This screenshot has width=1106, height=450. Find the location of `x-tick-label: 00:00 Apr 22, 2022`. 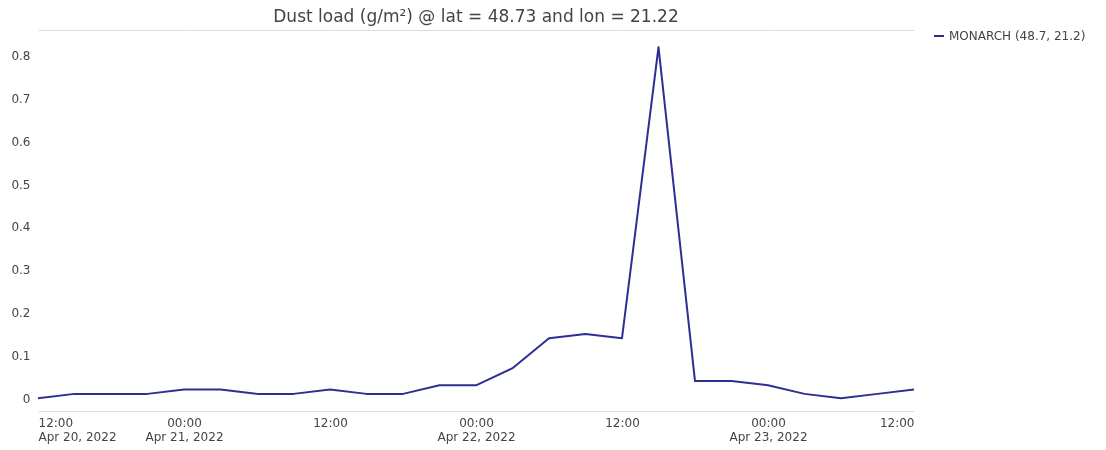

x-tick-label: 00:00 Apr 22, 2022 is located at coordinates (476, 429).